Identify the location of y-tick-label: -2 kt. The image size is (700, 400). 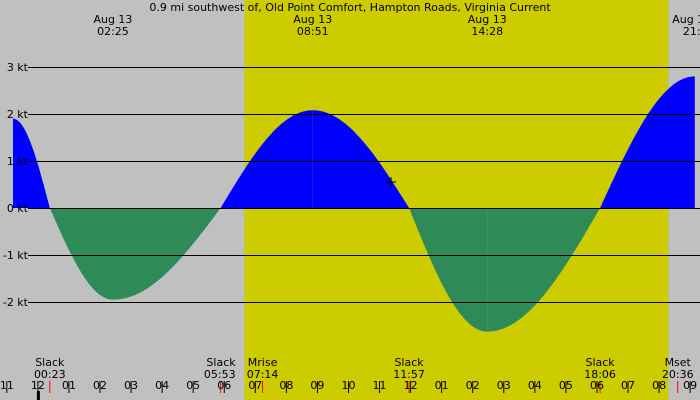
(16, 302).